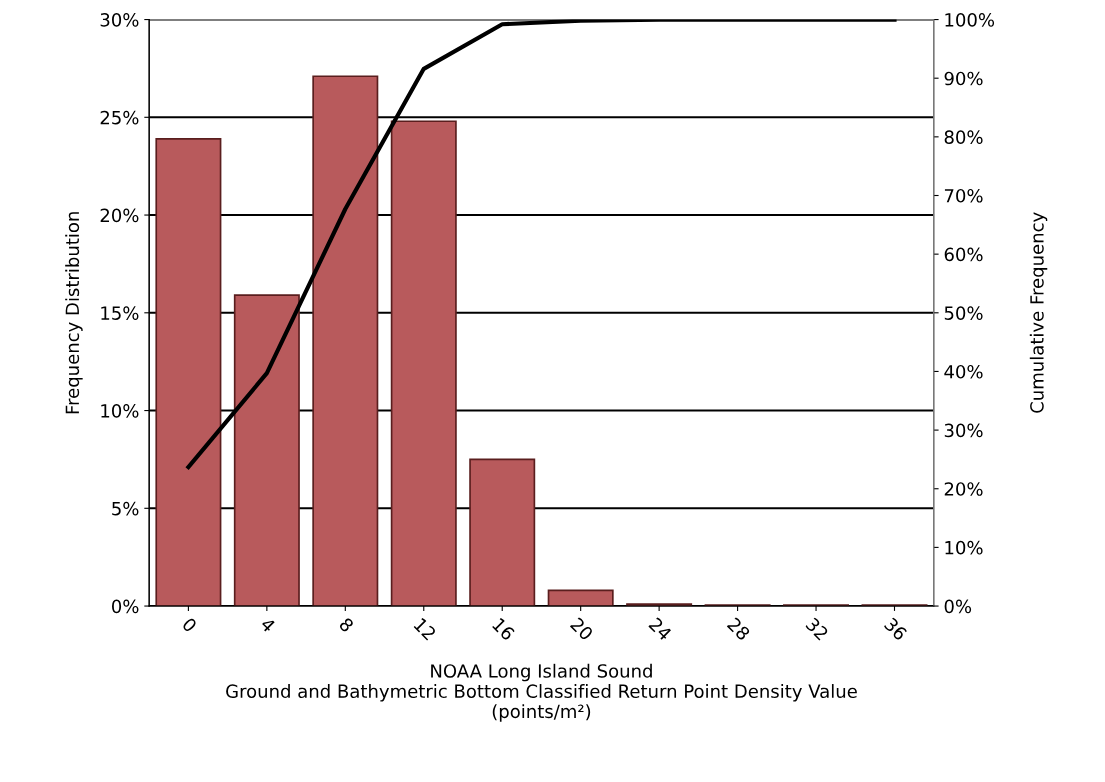 The height and width of the screenshot is (782, 1105). What do you see at coordinates (963, 489) in the screenshot?
I see `y2-tick-label: 20%` at bounding box center [963, 489].